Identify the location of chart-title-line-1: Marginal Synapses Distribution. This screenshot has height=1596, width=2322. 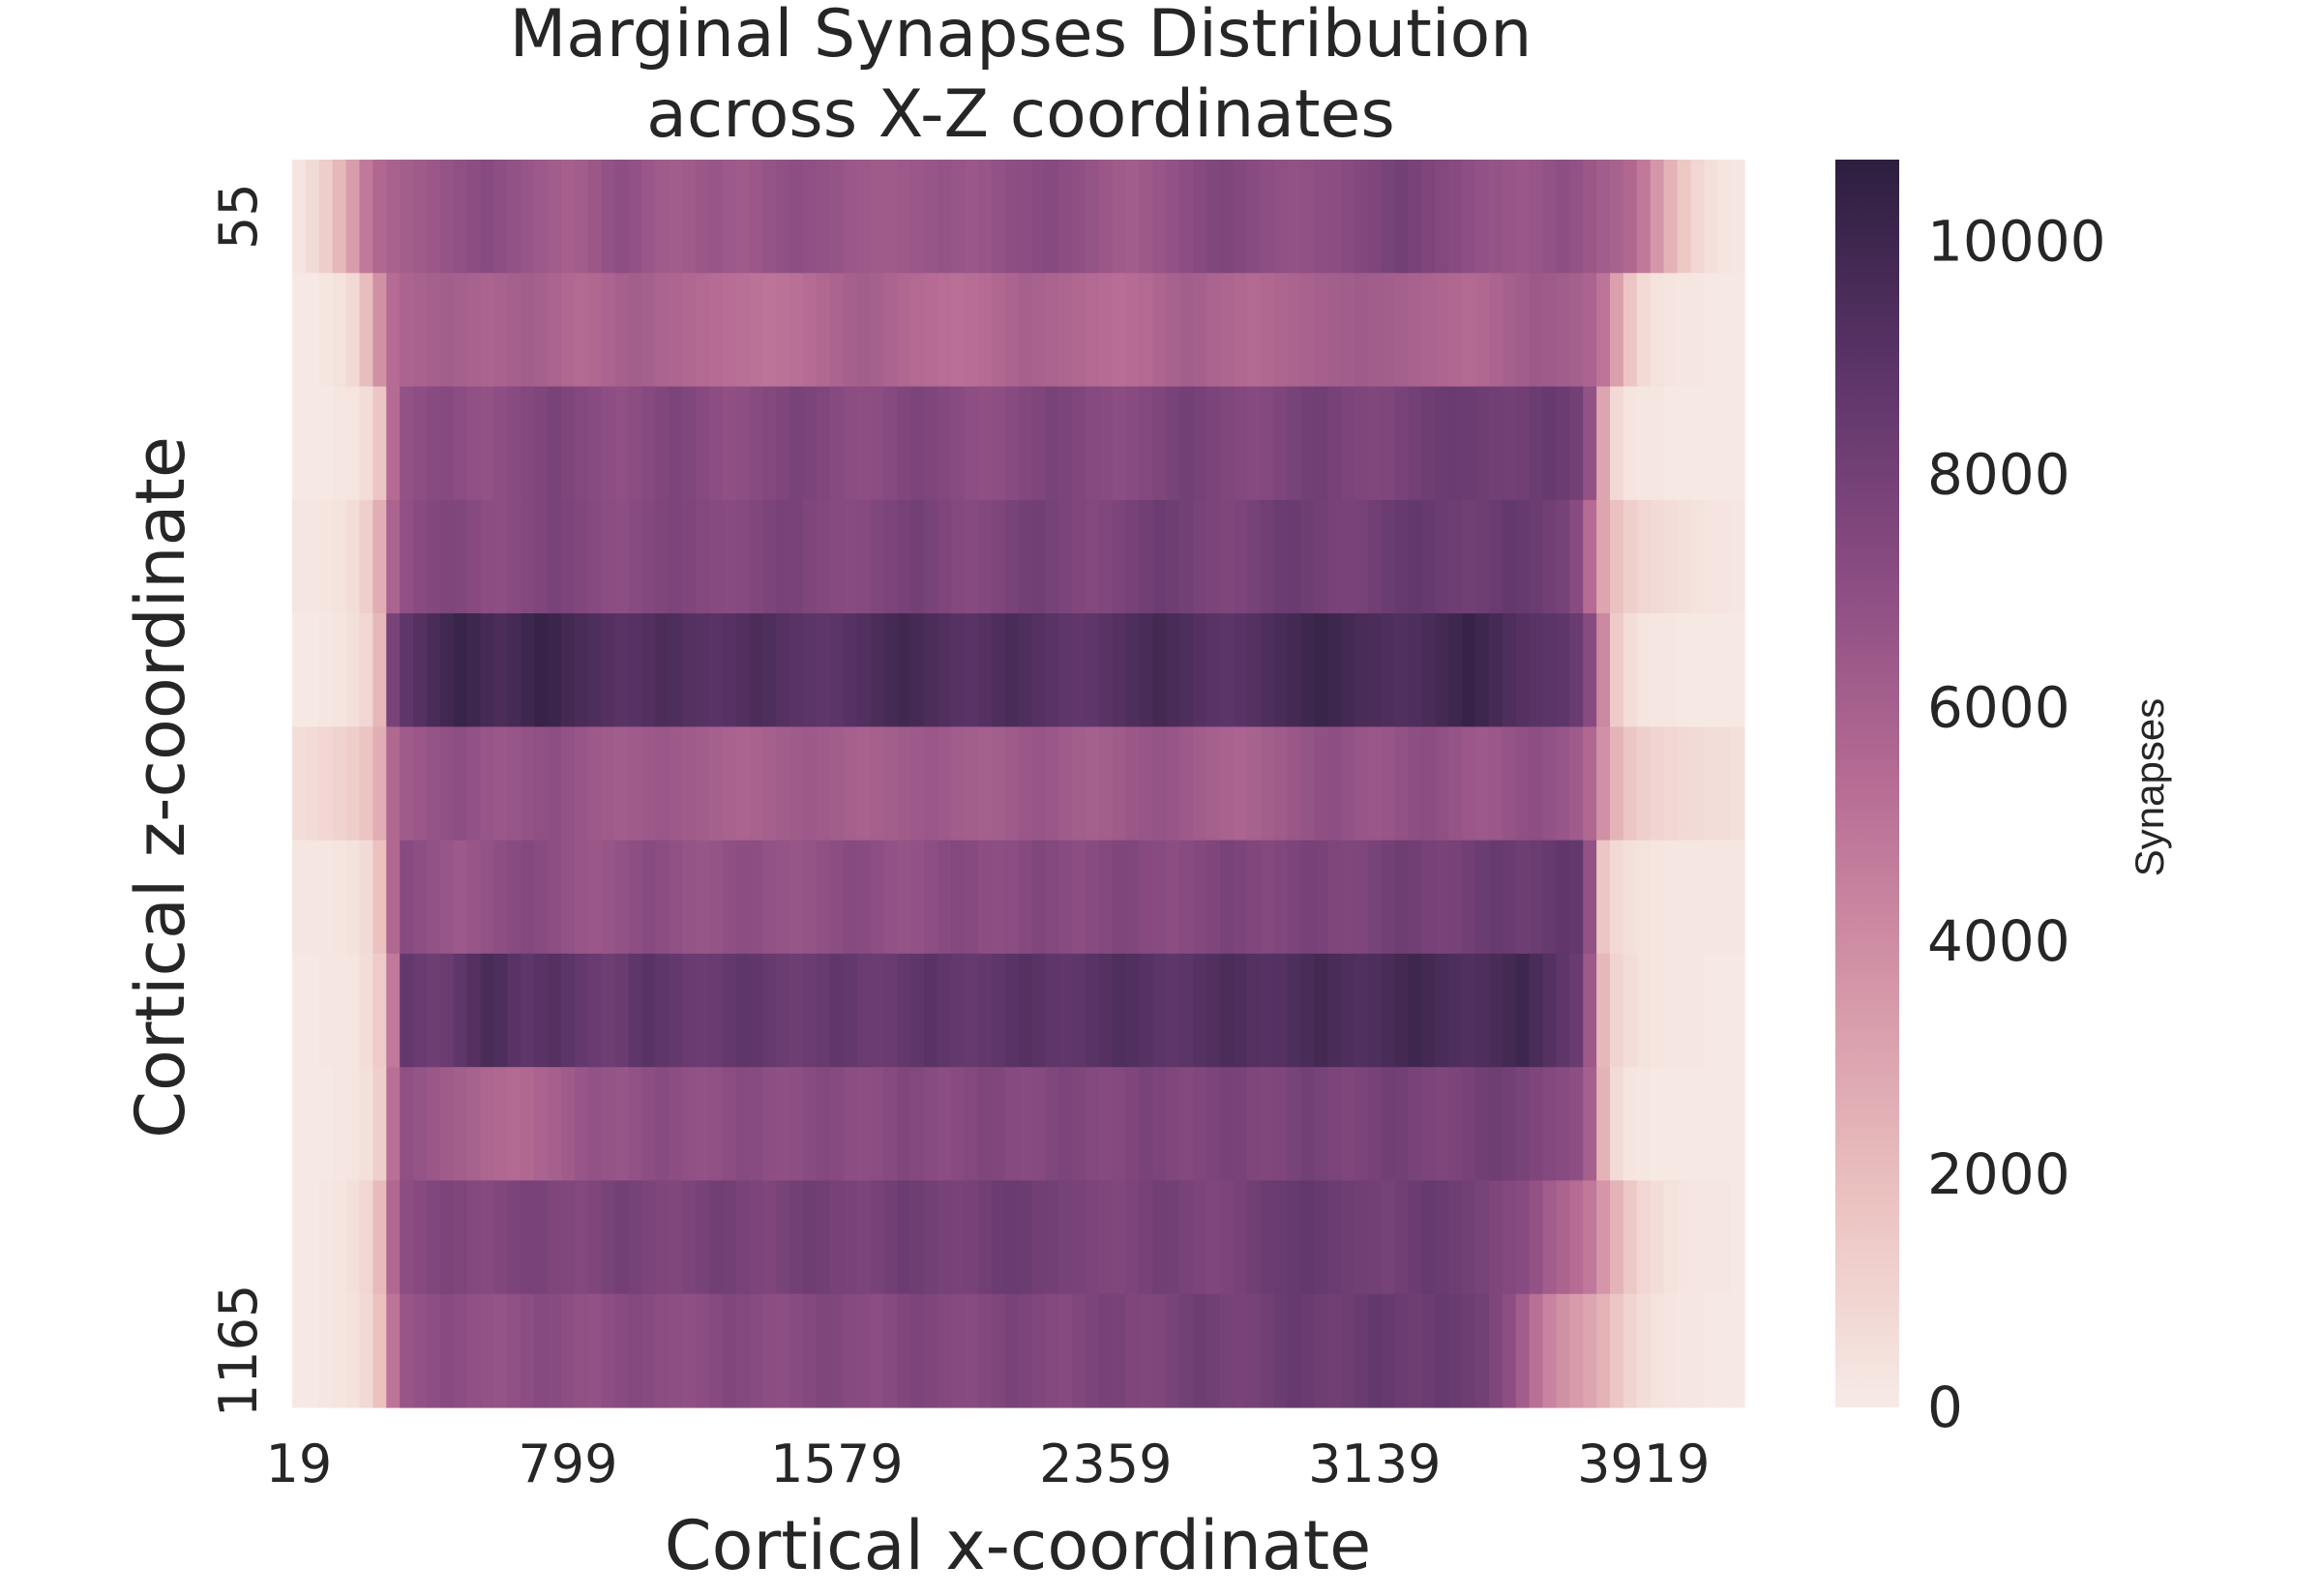
(1021, 36).